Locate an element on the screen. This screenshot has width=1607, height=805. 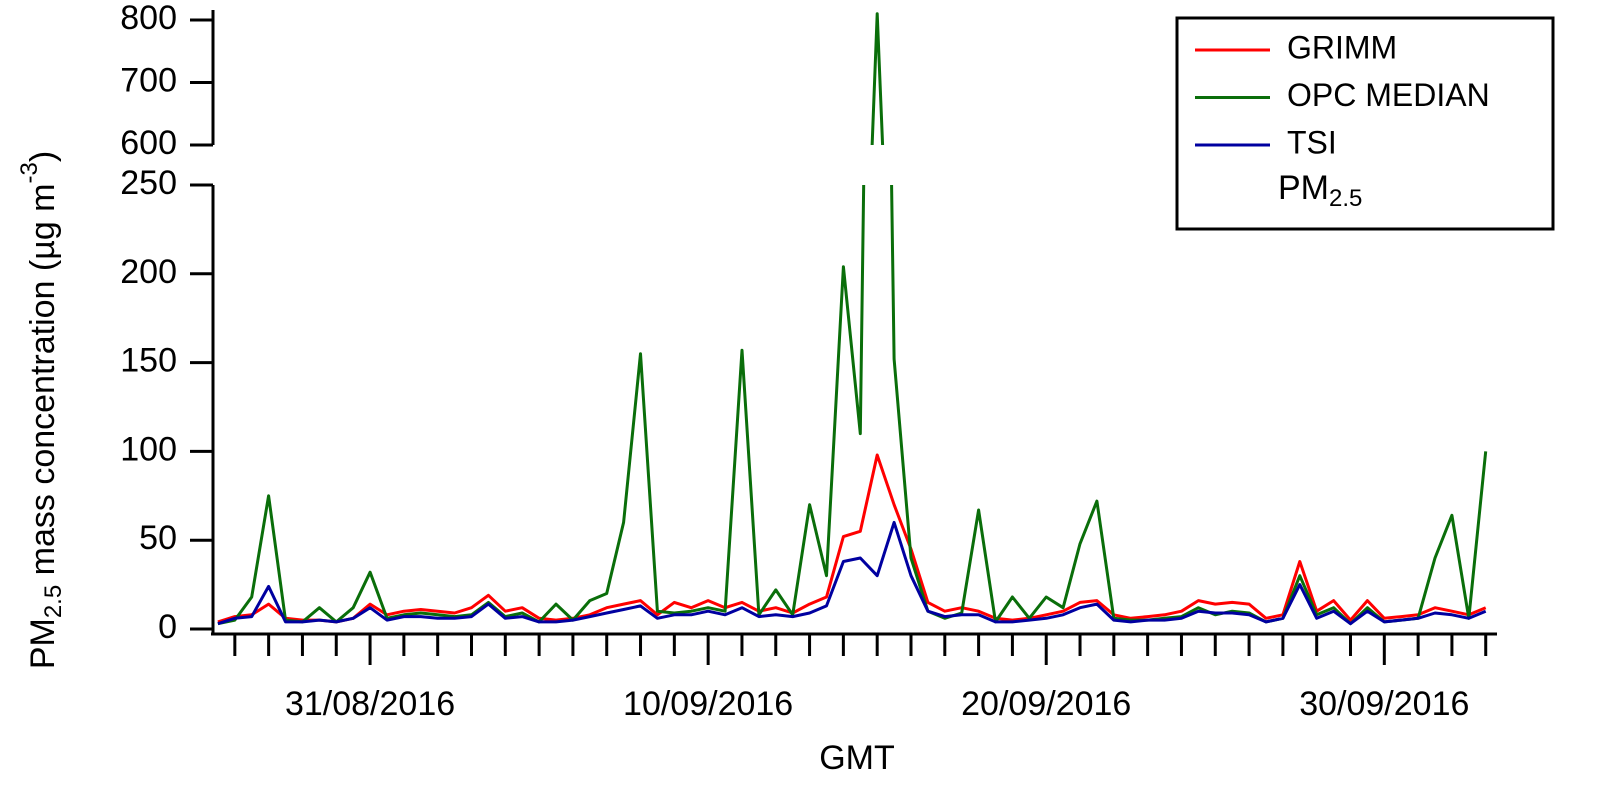
y-title-sup: -3 is located at coordinates (29, 172).